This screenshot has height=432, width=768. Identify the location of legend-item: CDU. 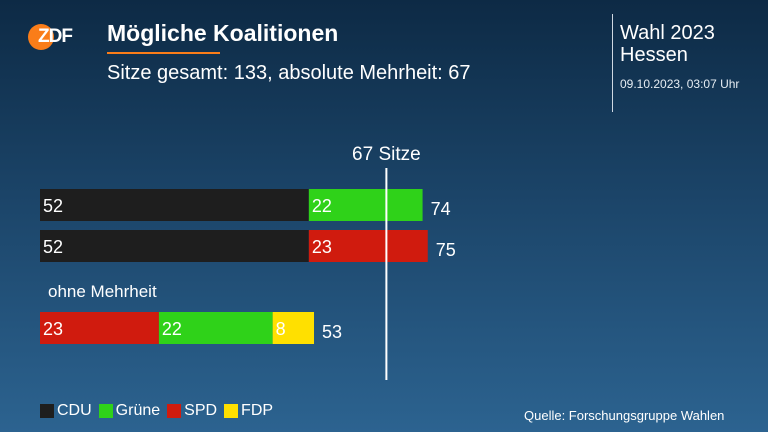
(66, 411).